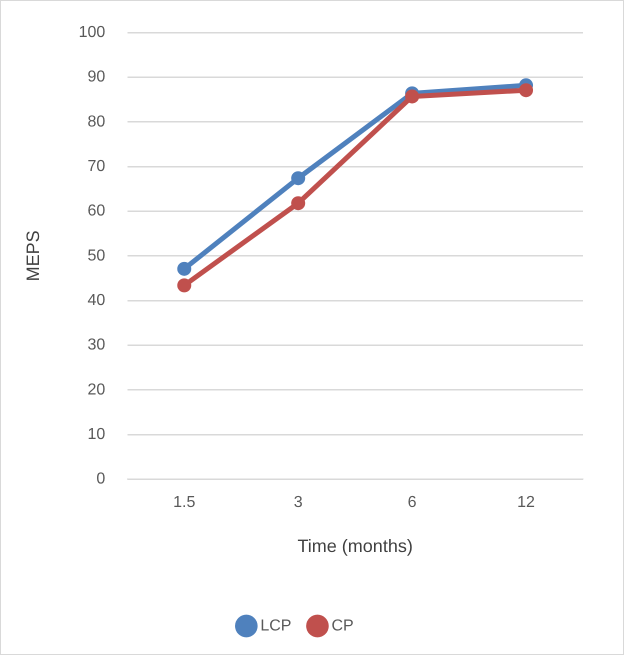 This screenshot has width=624, height=655. What do you see at coordinates (97, 211) in the screenshot?
I see `y-tick-label: 60` at bounding box center [97, 211].